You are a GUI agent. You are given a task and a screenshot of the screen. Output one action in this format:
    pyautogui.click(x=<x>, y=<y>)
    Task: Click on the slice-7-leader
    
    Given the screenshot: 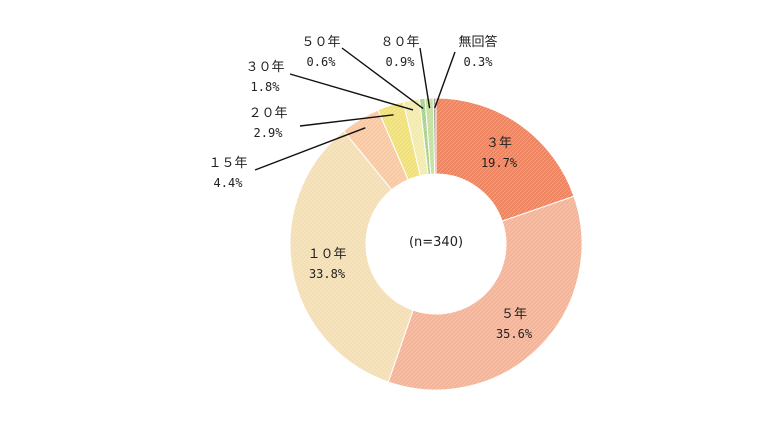 What is the action you would take?
    pyautogui.click(x=425, y=78)
    